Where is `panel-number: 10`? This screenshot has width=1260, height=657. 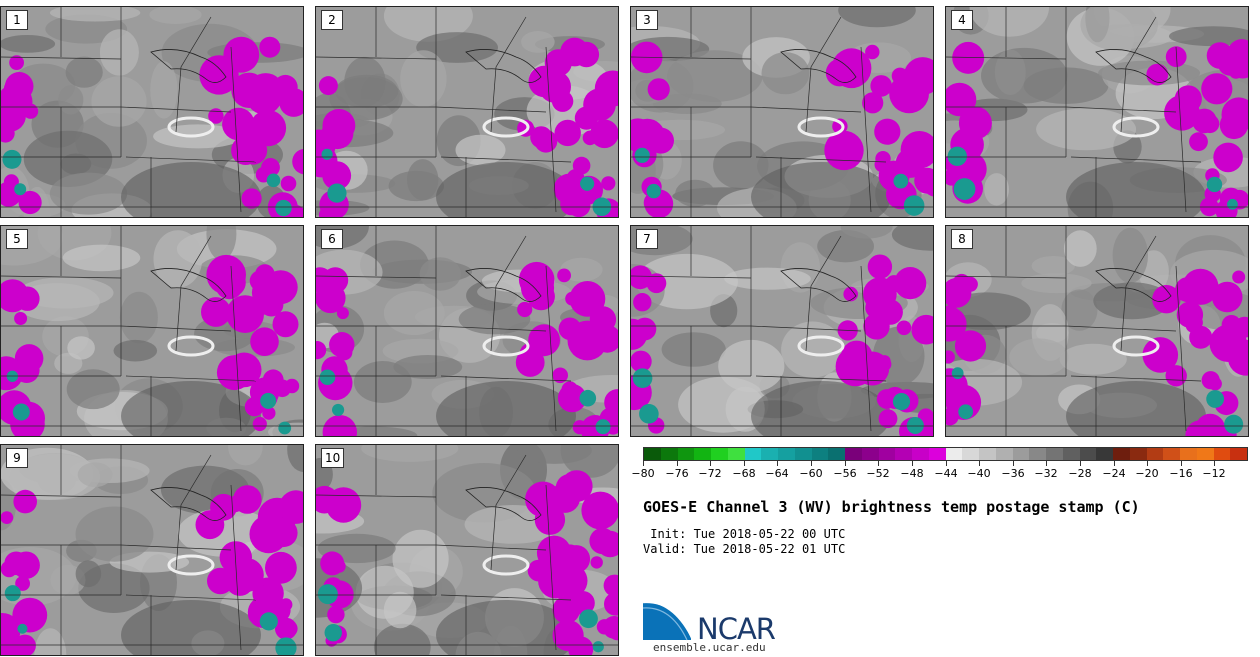
panel-number: 10 is located at coordinates (333, 458).